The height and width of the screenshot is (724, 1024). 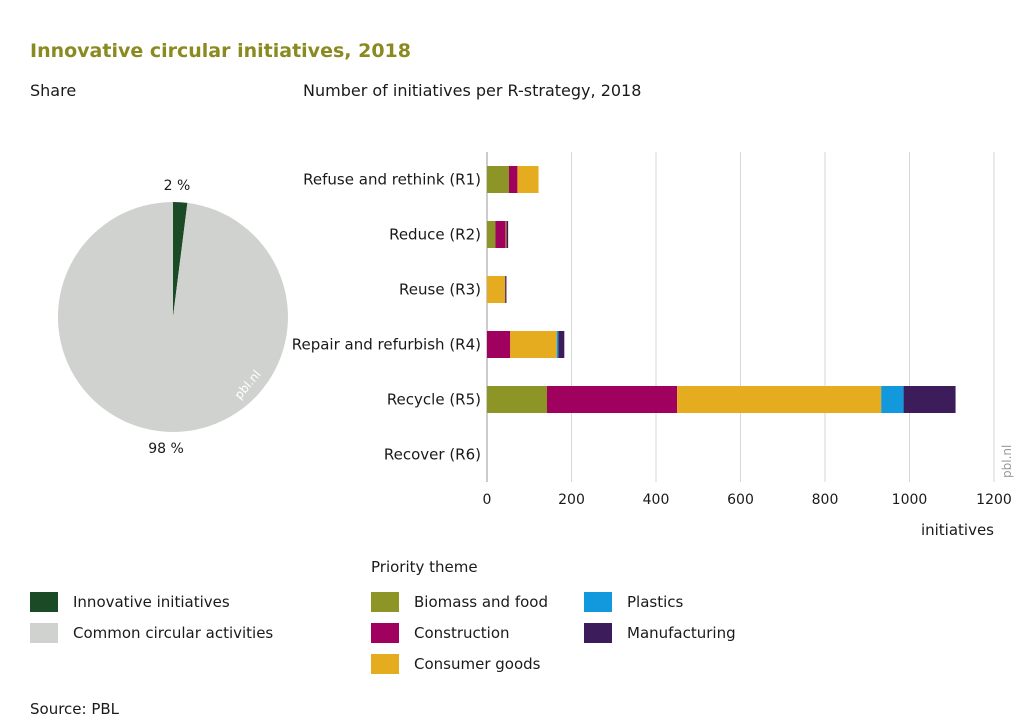 What do you see at coordinates (44, 632) in the screenshot?
I see `legend-swatch-common` at bounding box center [44, 632].